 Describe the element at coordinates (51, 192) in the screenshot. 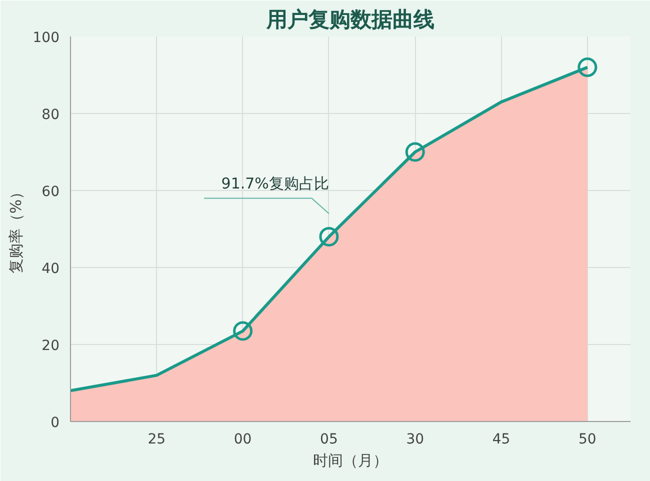

I see `y-tick-label: 60` at that location.